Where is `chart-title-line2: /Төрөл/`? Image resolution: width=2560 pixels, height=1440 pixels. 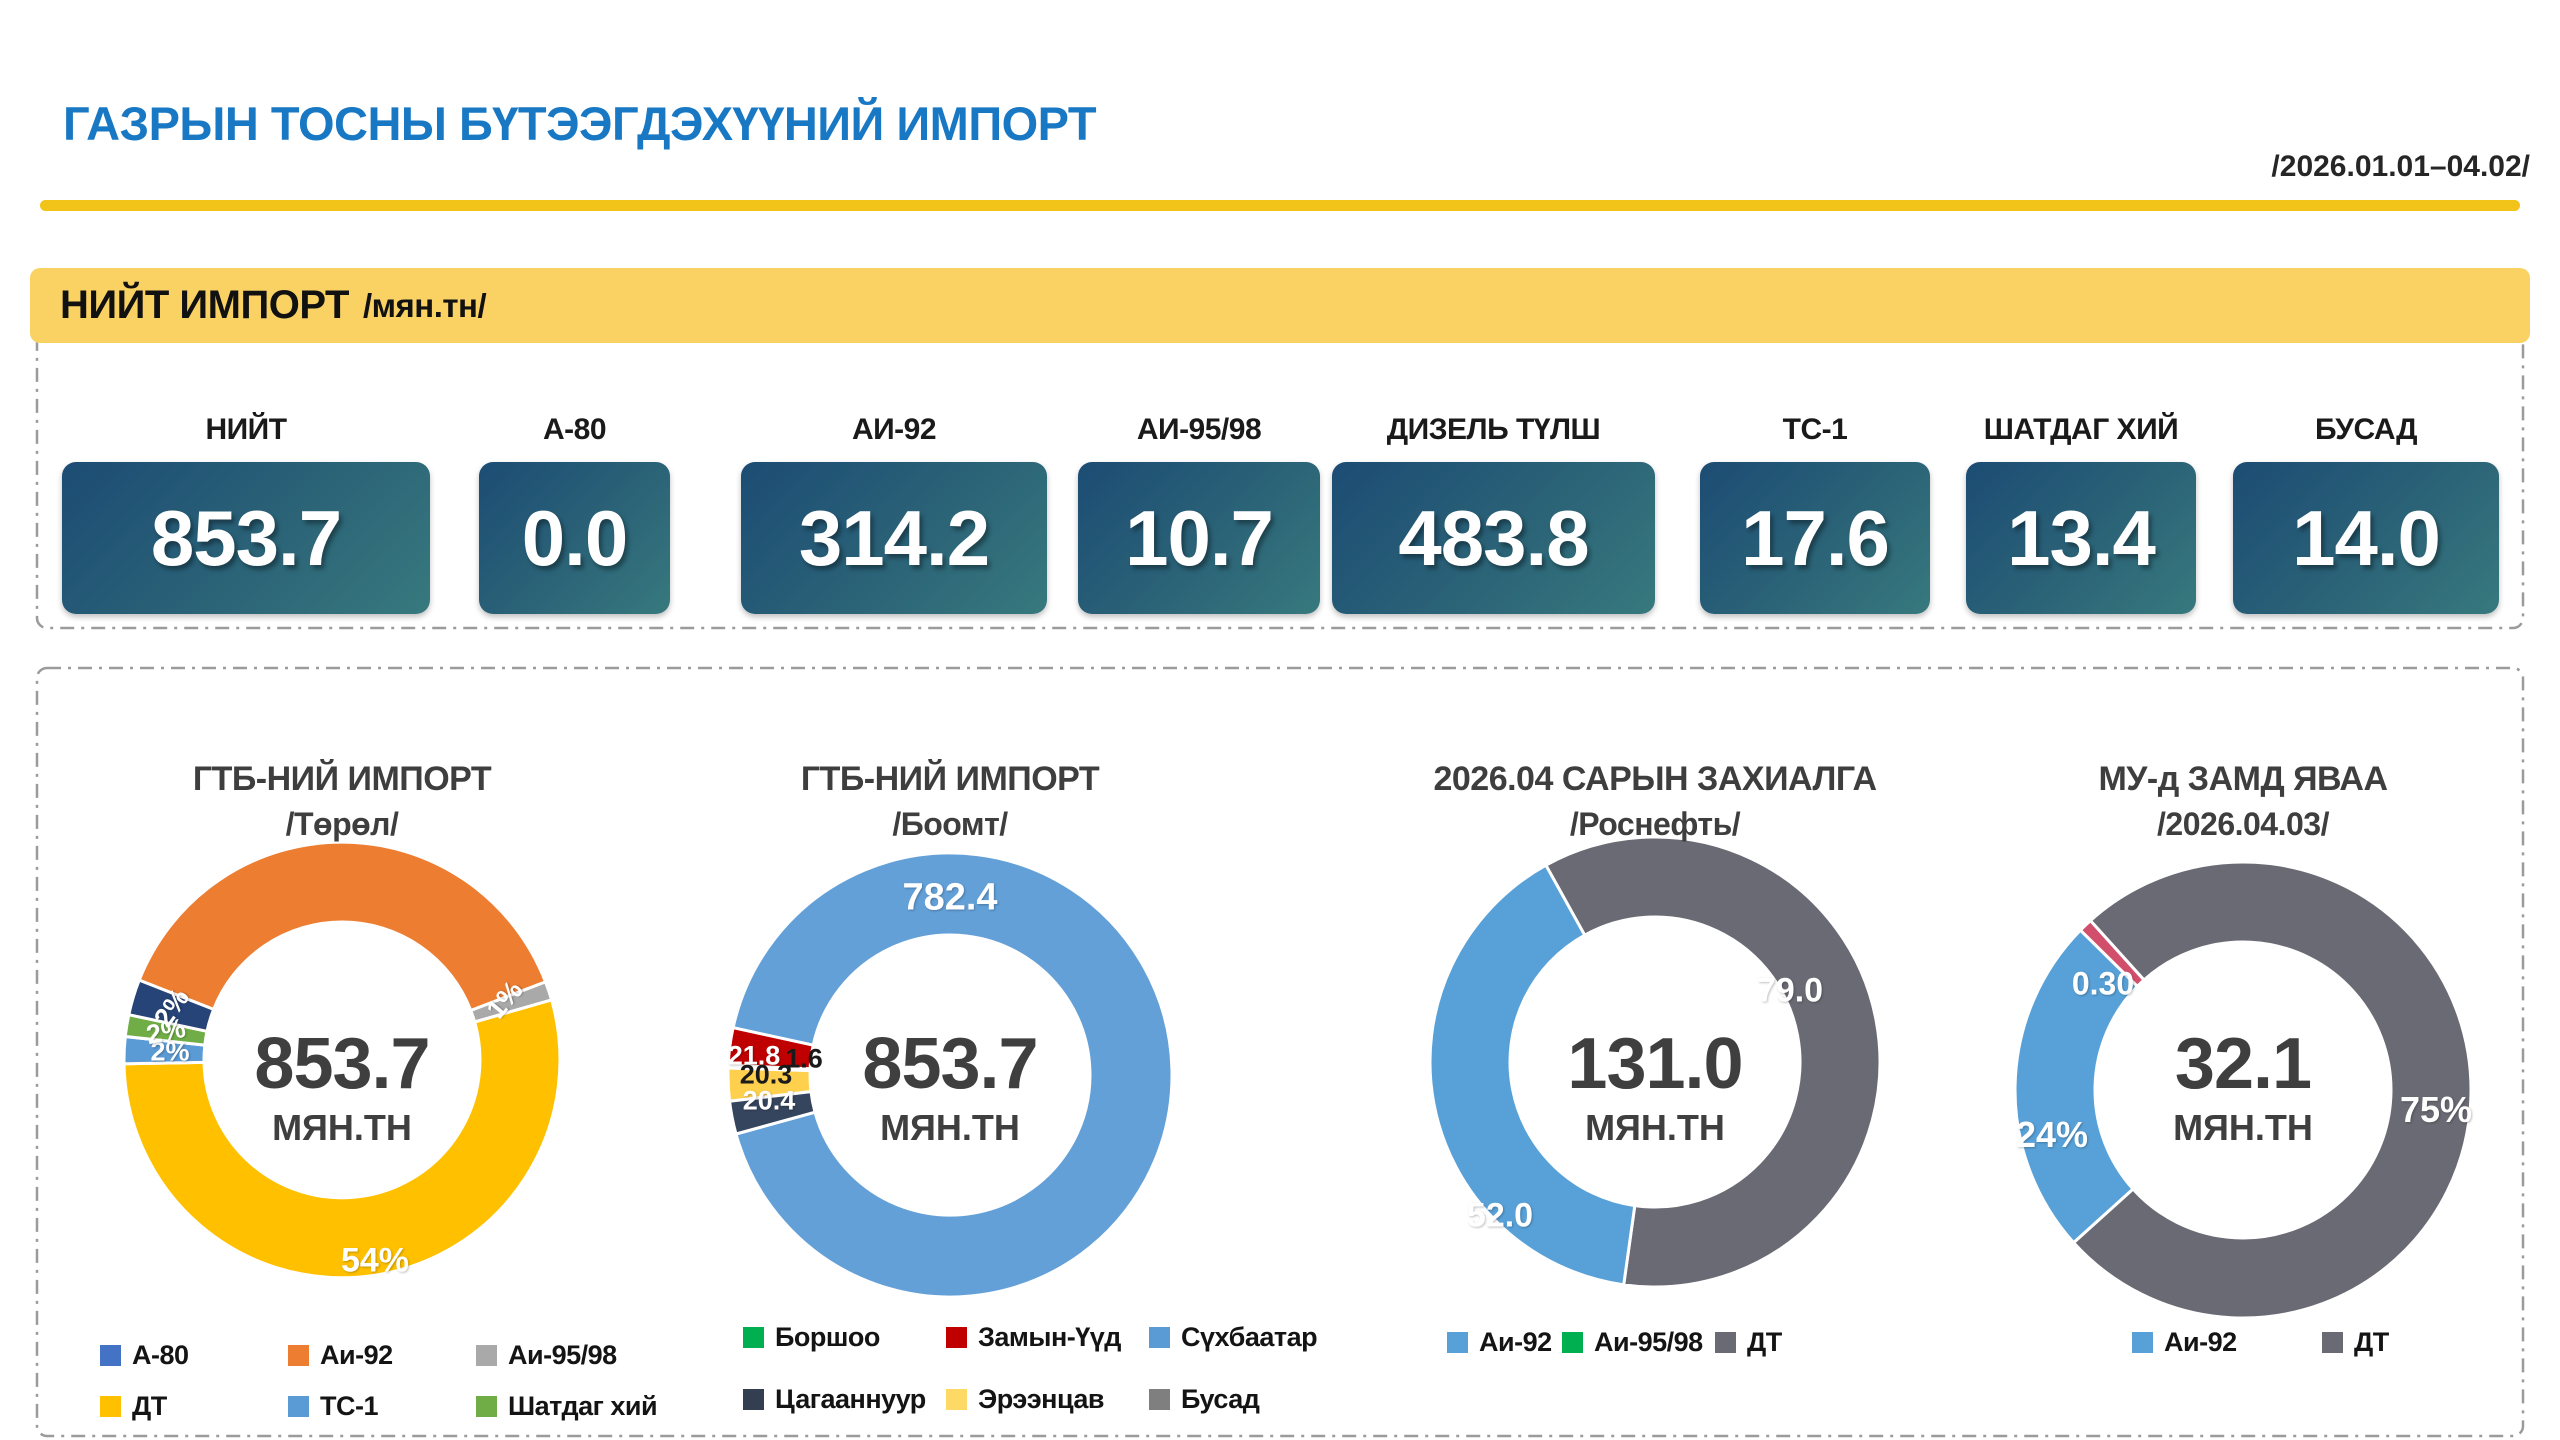 chart-title-line2: /Төрөл/ is located at coordinates (342, 824).